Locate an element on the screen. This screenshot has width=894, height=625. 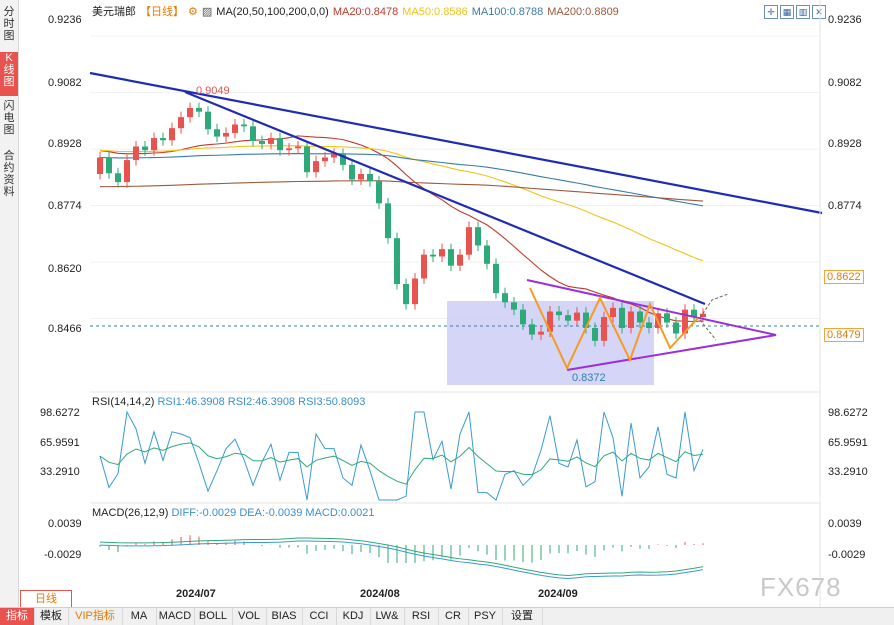
price-tick-4: 0.8620 is located at coordinates (65, 269).